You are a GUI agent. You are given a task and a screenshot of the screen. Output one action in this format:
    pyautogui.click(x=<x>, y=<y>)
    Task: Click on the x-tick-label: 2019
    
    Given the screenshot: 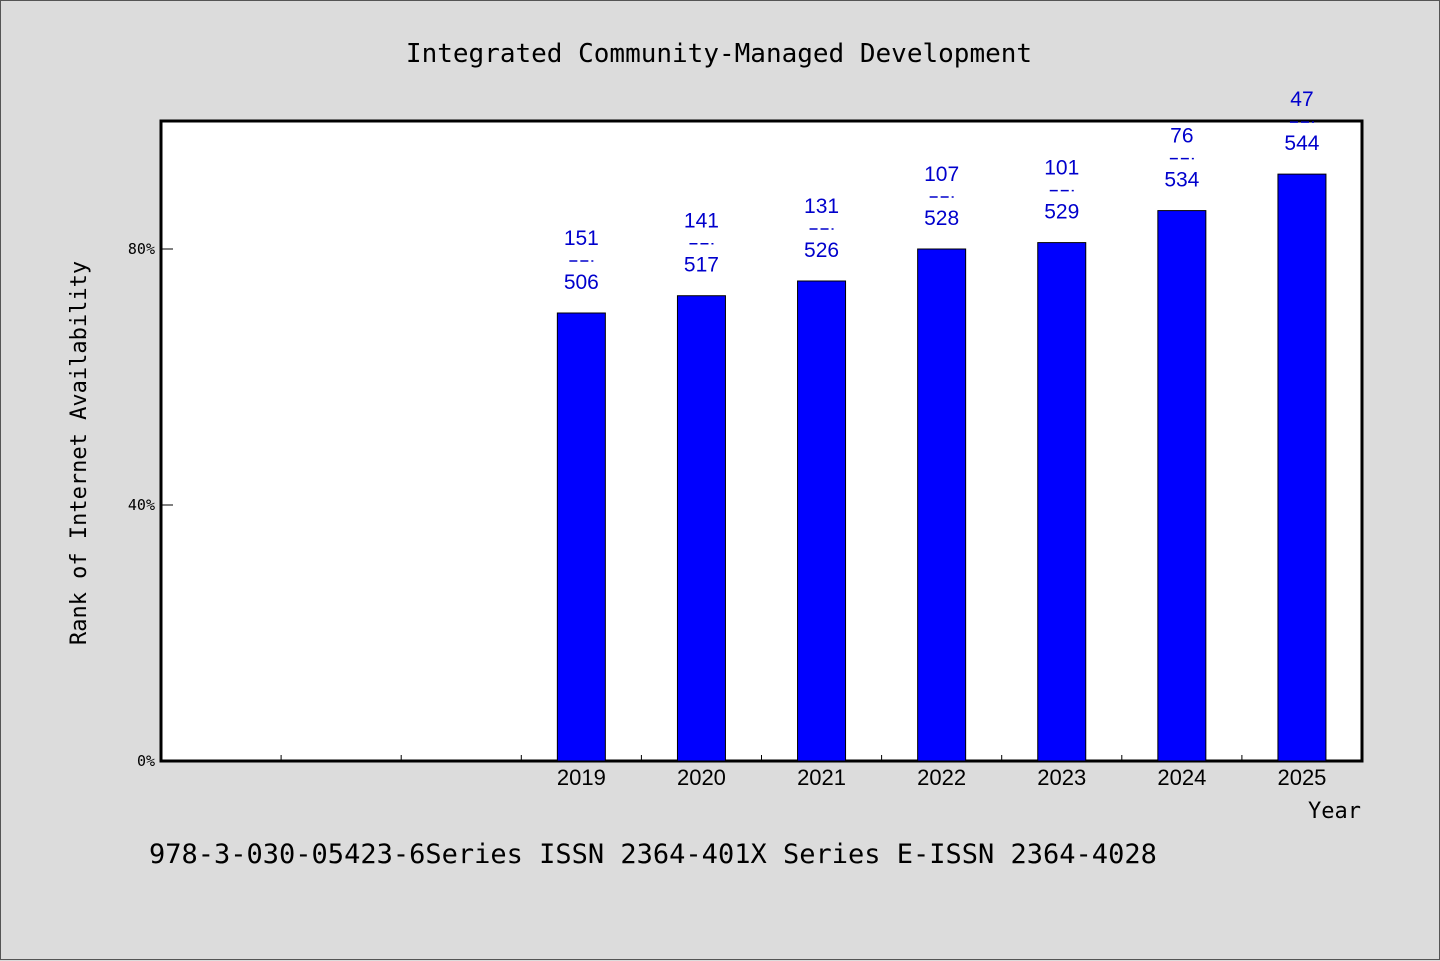 What is the action you would take?
    pyautogui.click(x=581, y=777)
    